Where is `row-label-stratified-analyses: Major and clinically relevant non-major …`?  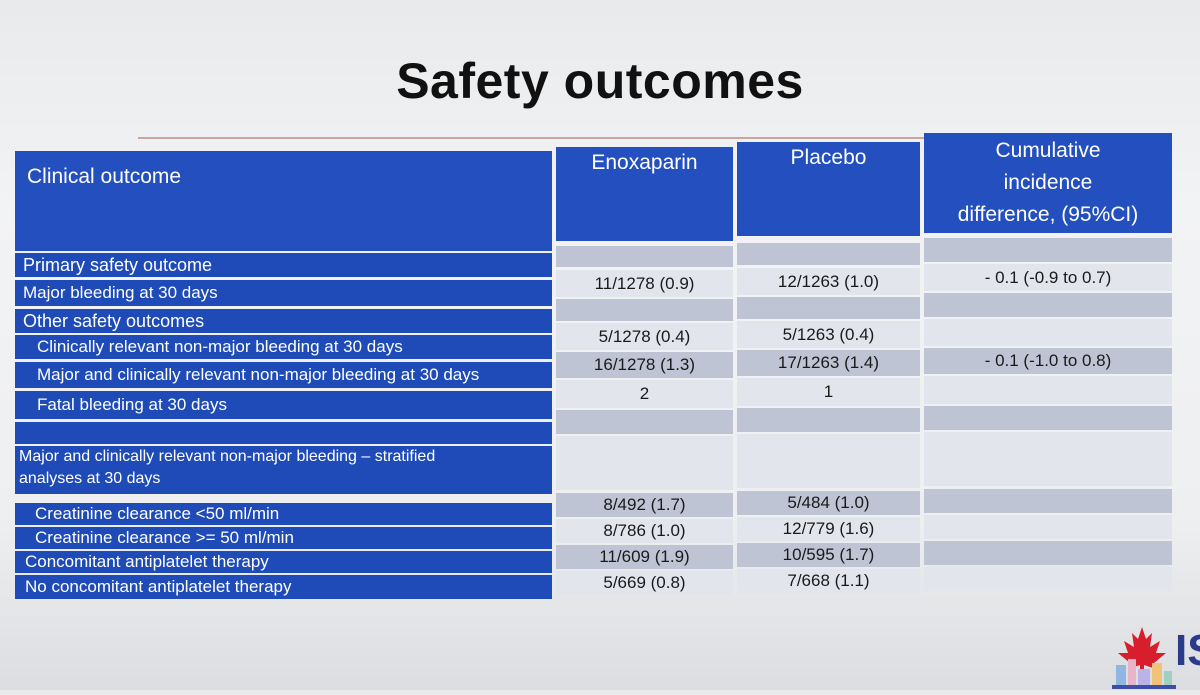 row-label-stratified-analyses: Major and clinically relevant non-major … is located at coordinates (283, 470).